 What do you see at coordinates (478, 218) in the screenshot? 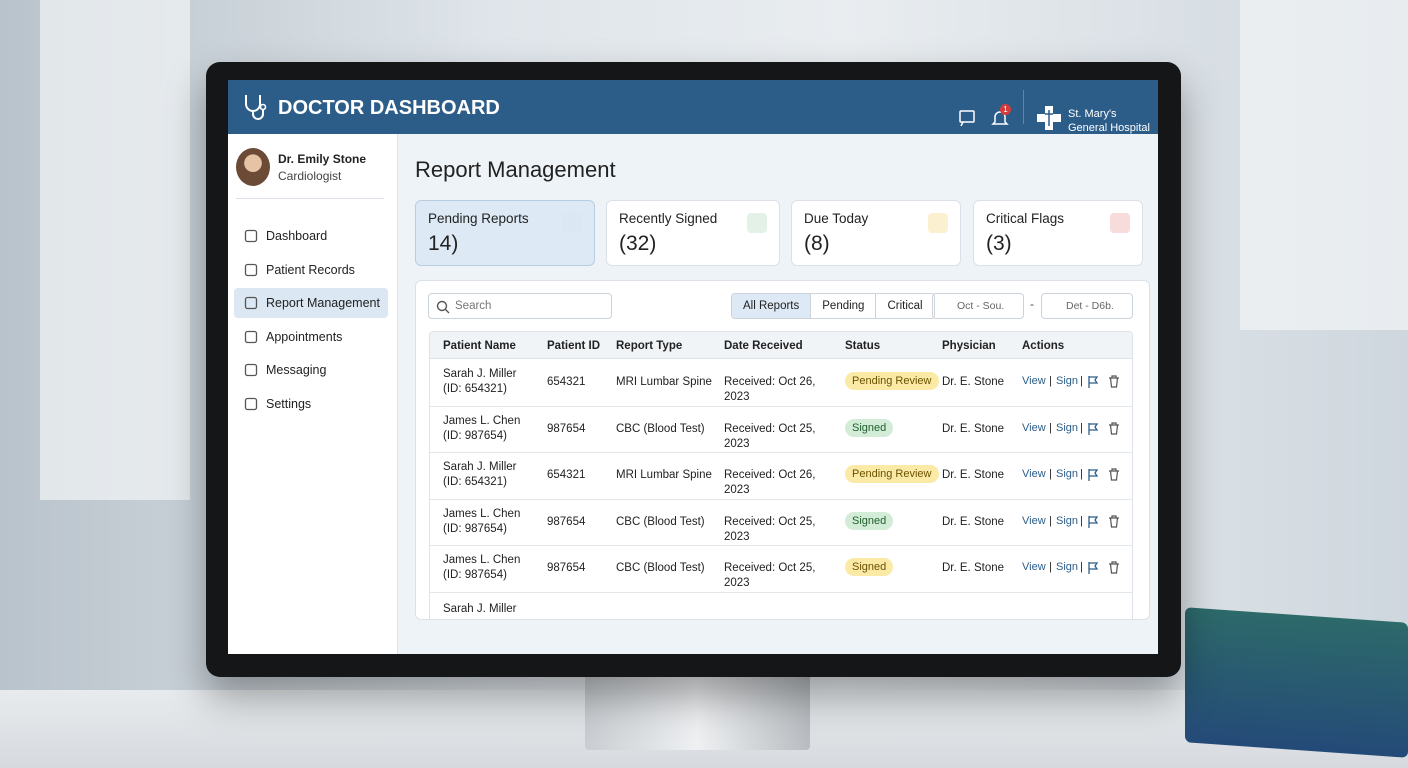
I see `card-label: Pending Reports` at bounding box center [478, 218].